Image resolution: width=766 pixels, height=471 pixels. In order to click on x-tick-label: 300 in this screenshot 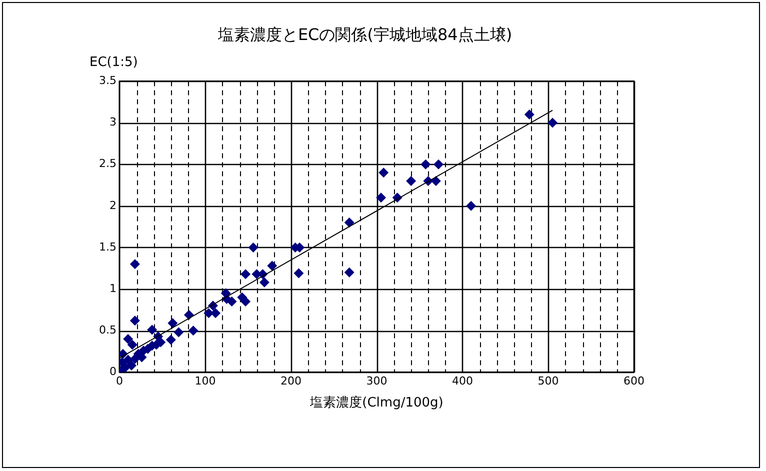, I will do `click(377, 381)`.